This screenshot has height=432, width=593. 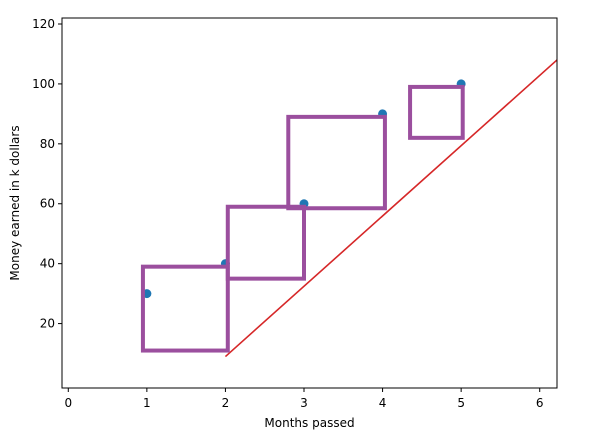 I want to click on x-tick-label-6: 6, so click(x=540, y=403).